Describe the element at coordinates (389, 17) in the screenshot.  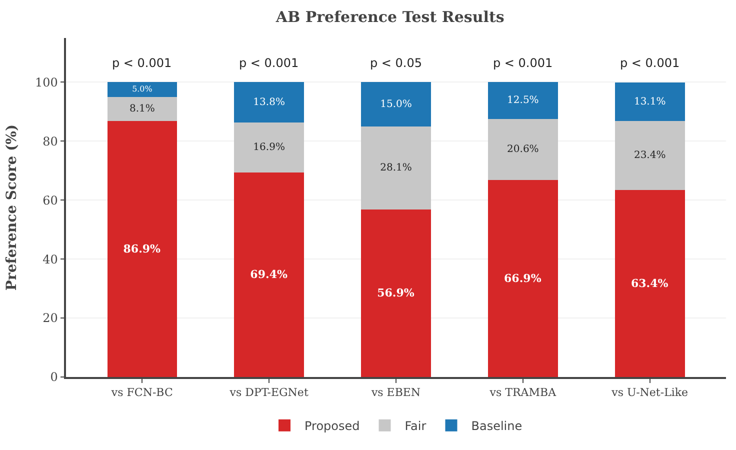
I see `chart-title: AB Preference Test Results` at that location.